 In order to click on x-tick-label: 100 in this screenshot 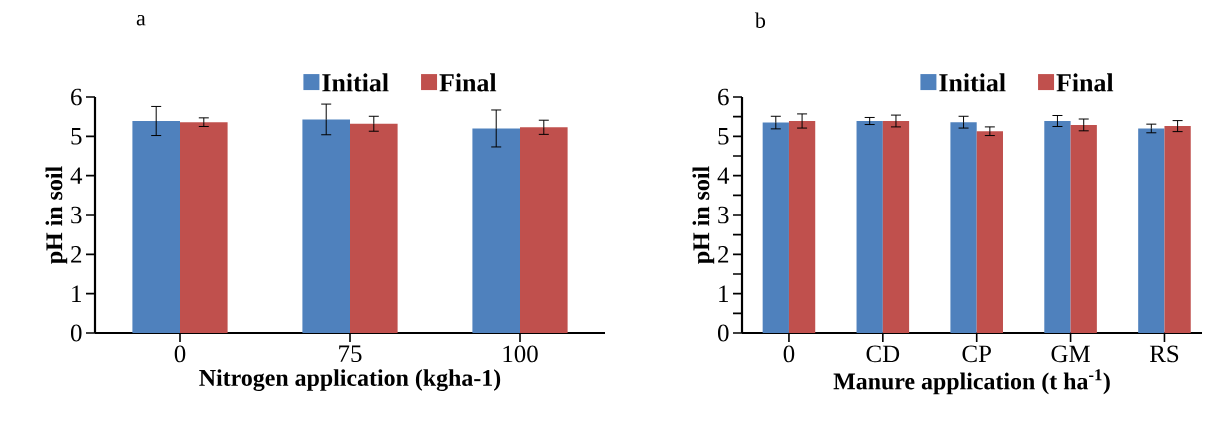, I will do `click(520, 354)`.